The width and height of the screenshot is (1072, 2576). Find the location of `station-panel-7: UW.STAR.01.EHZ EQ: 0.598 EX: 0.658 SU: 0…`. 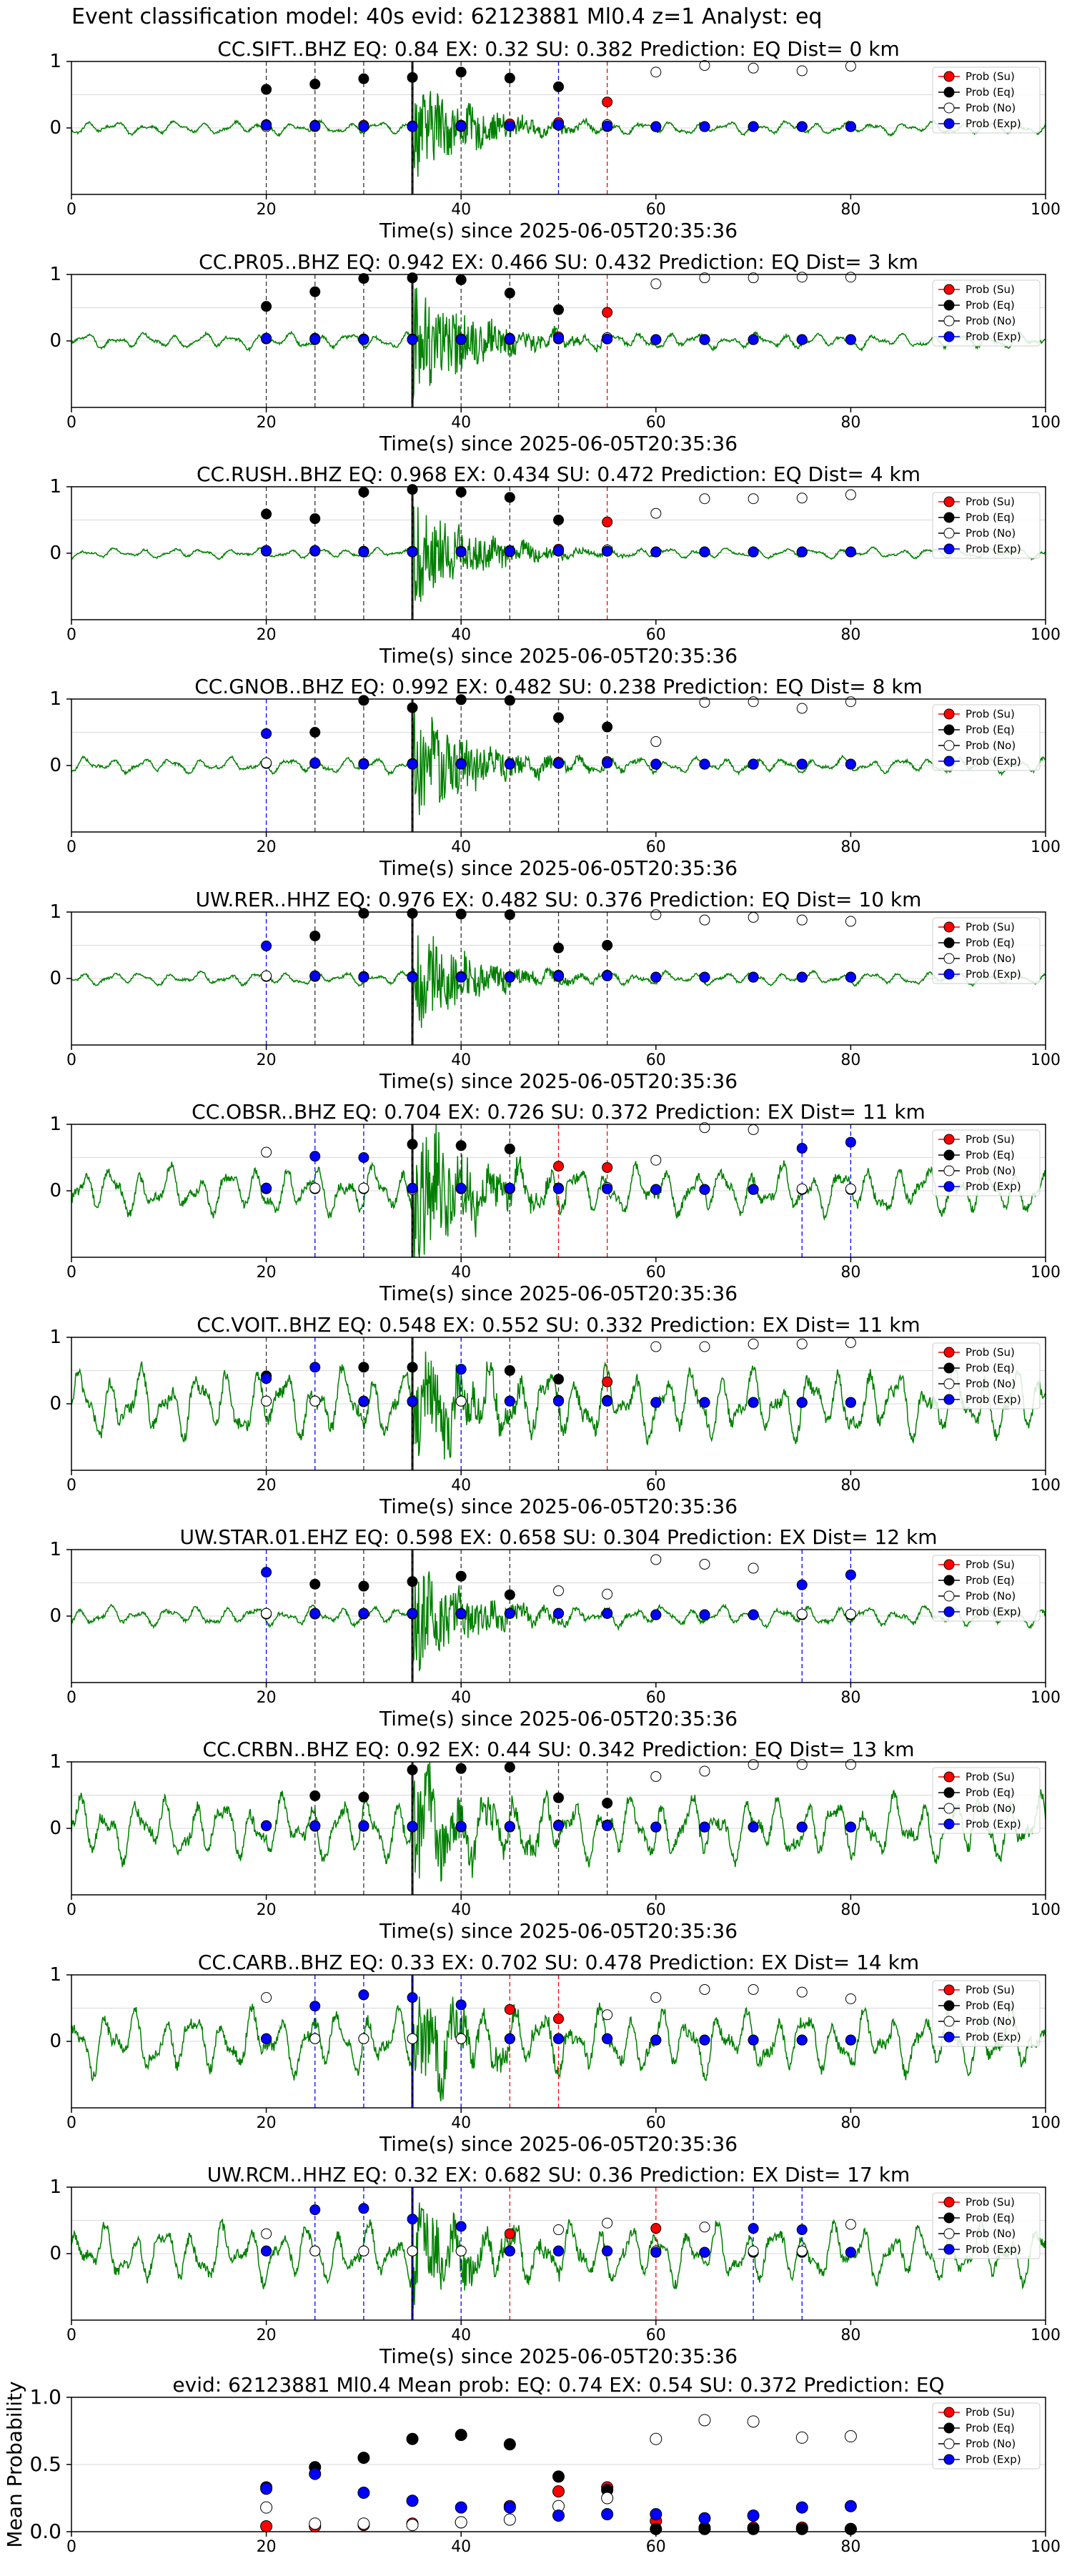

station-panel-7: UW.STAR.01.EHZ EQ: 0.598 EX: 0.658 SU: 0… is located at coordinates (555, 1628).